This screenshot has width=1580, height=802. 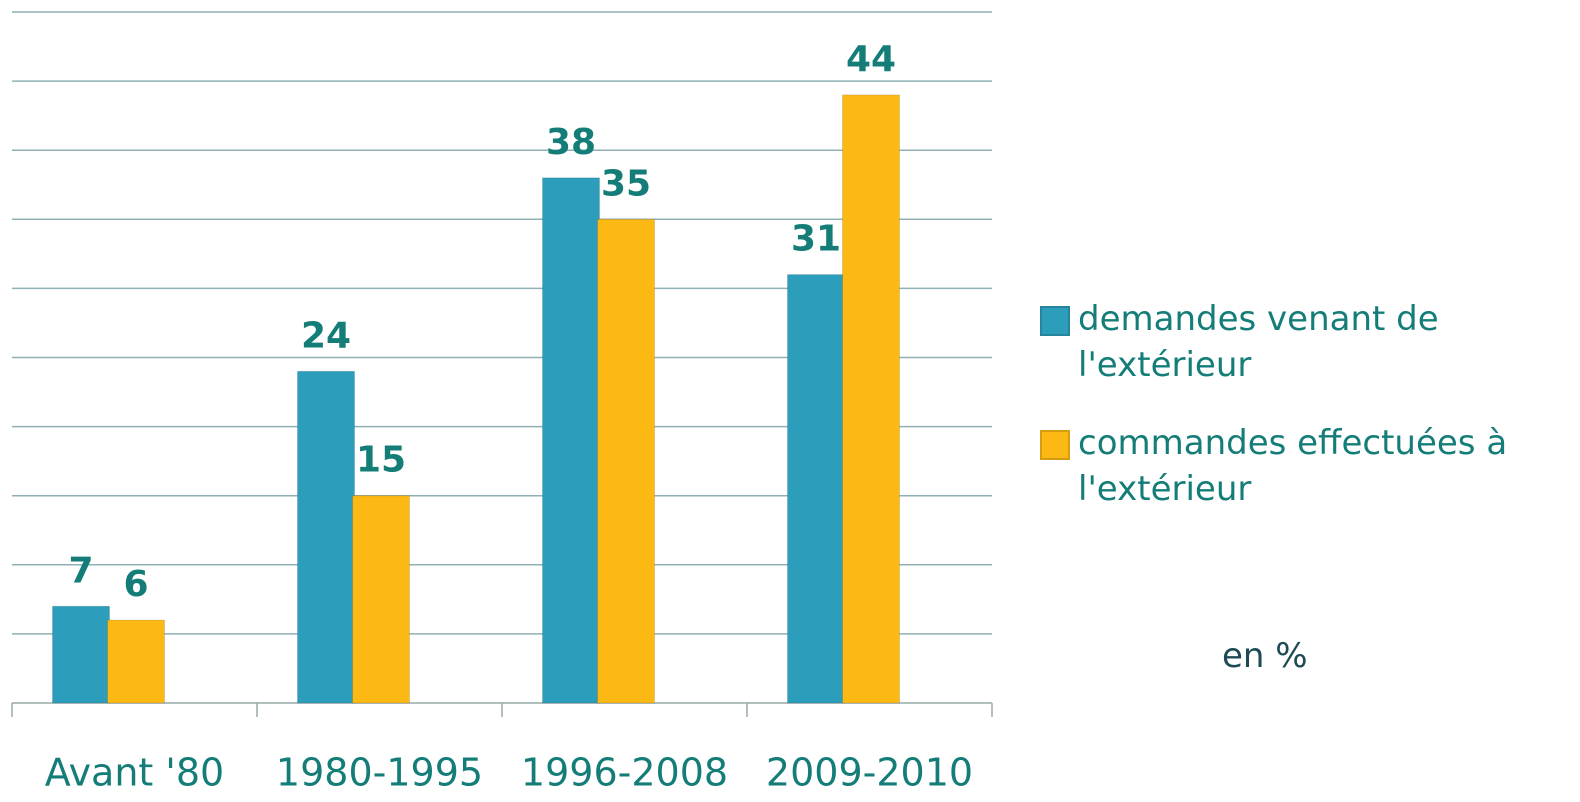 What do you see at coordinates (571, 142) in the screenshot?
I see `data-label: 38` at bounding box center [571, 142].